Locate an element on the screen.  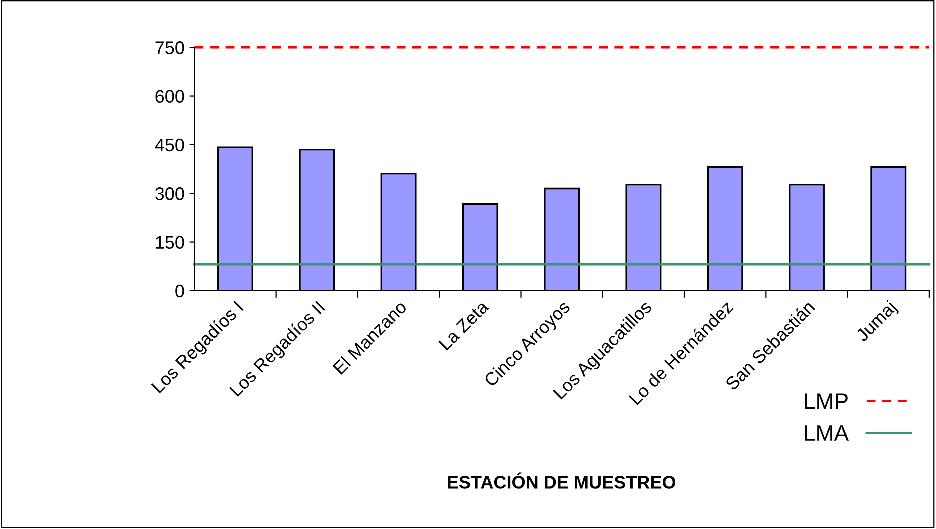
y-tick-label: 0 is located at coordinates (180, 291).